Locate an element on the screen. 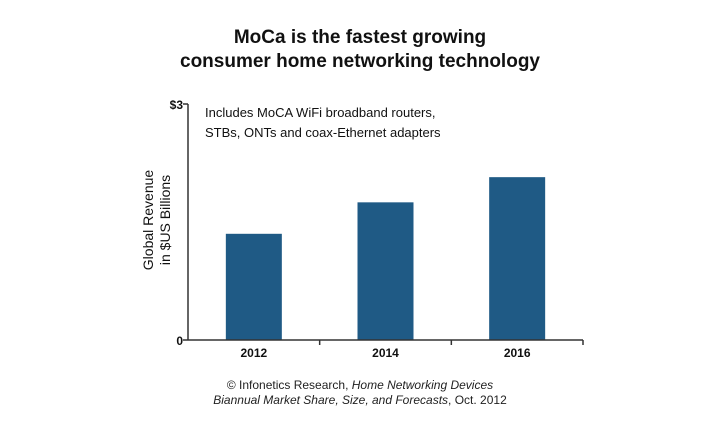 This screenshot has width=720, height=432. x-tick-labels: 2012 2014 2016 is located at coordinates (385, 353).